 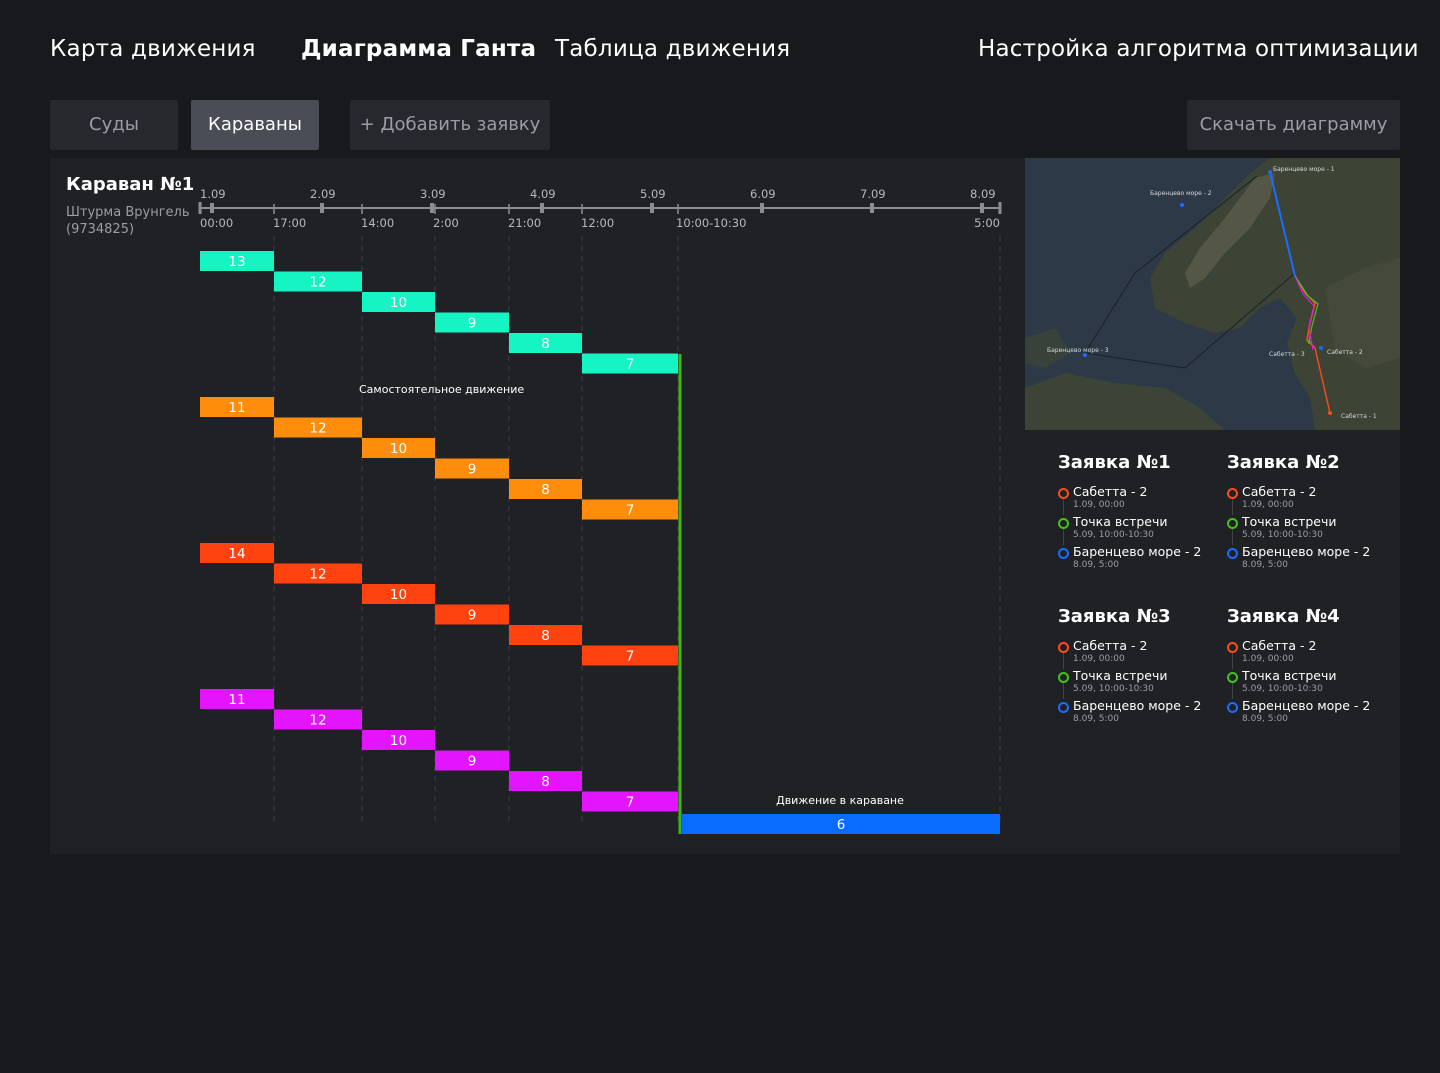 What do you see at coordinates (1345, 352) in the screenshot?
I see `map-label-sabetta2: Сабетта - 2` at bounding box center [1345, 352].